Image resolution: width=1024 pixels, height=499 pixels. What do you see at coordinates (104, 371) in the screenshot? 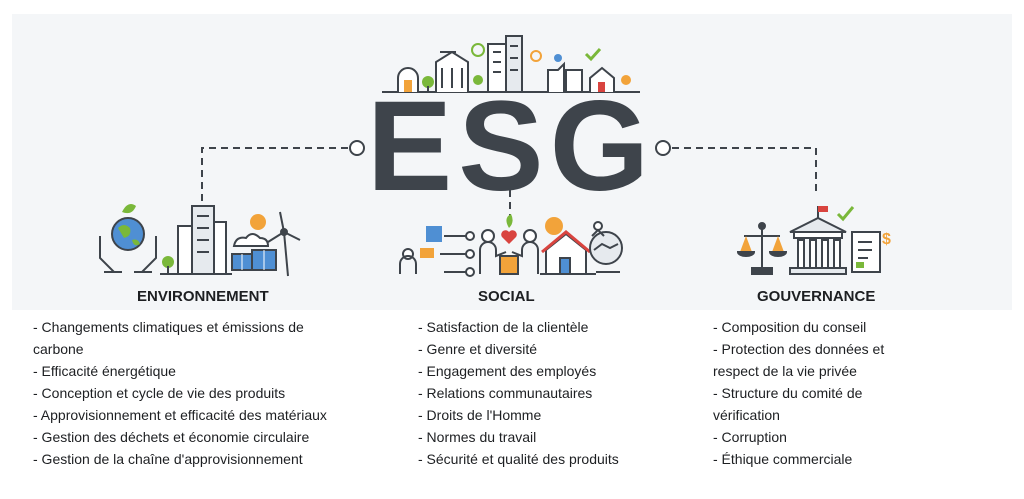
I see `list-item: - Efficacité énergétique` at bounding box center [104, 371].